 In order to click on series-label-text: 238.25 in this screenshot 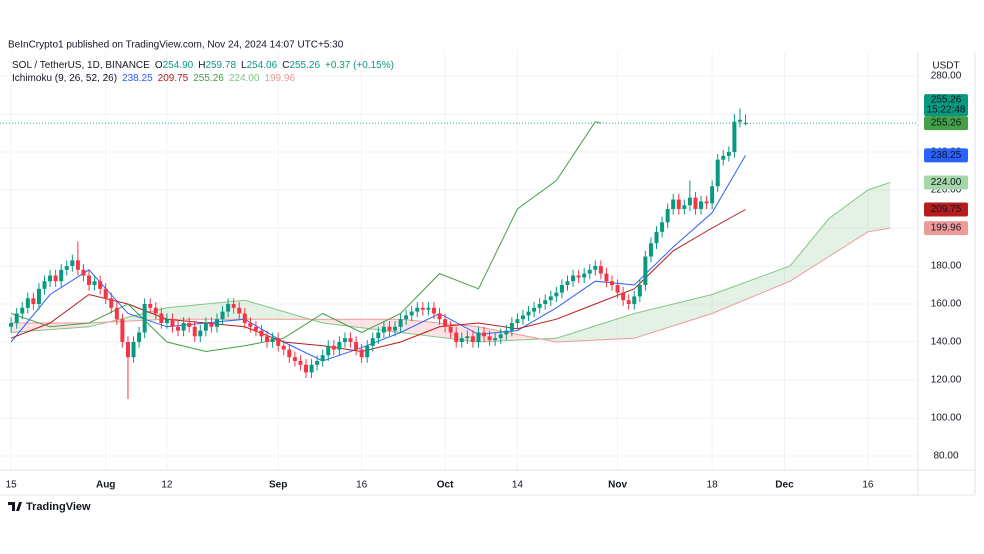, I will do `click(946, 155)`.